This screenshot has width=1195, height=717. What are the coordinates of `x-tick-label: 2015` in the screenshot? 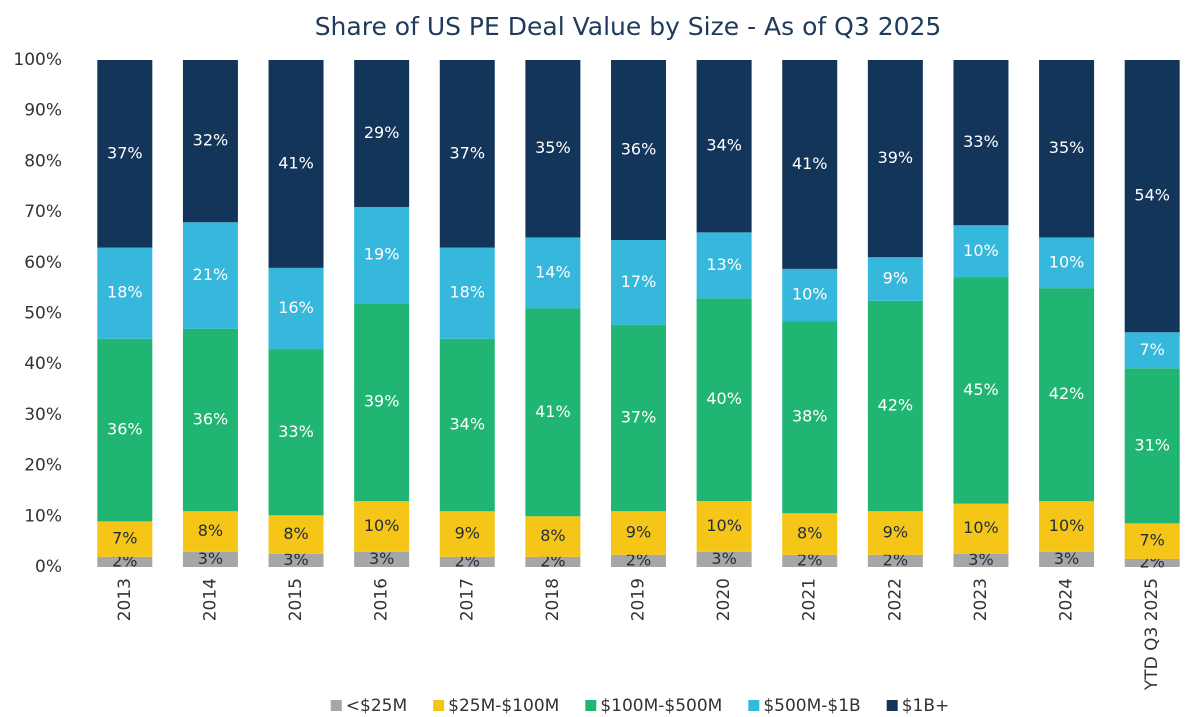 It's located at (296, 599).